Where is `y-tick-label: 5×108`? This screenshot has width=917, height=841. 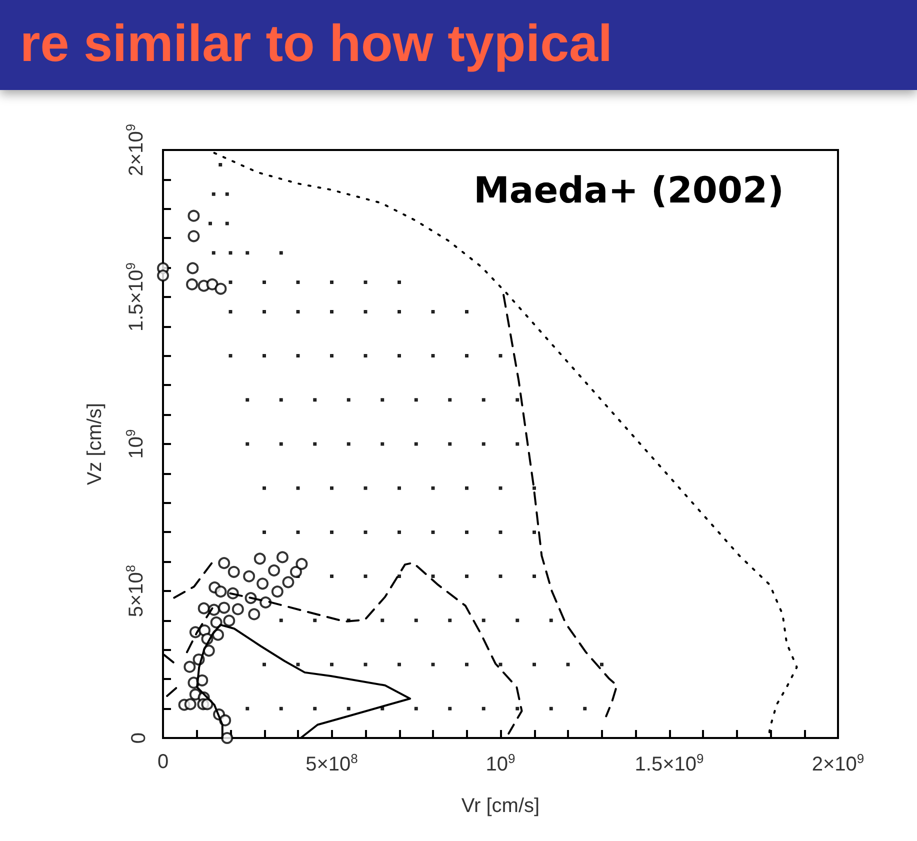 y-tick-label: 5×108 is located at coordinates (135, 591).